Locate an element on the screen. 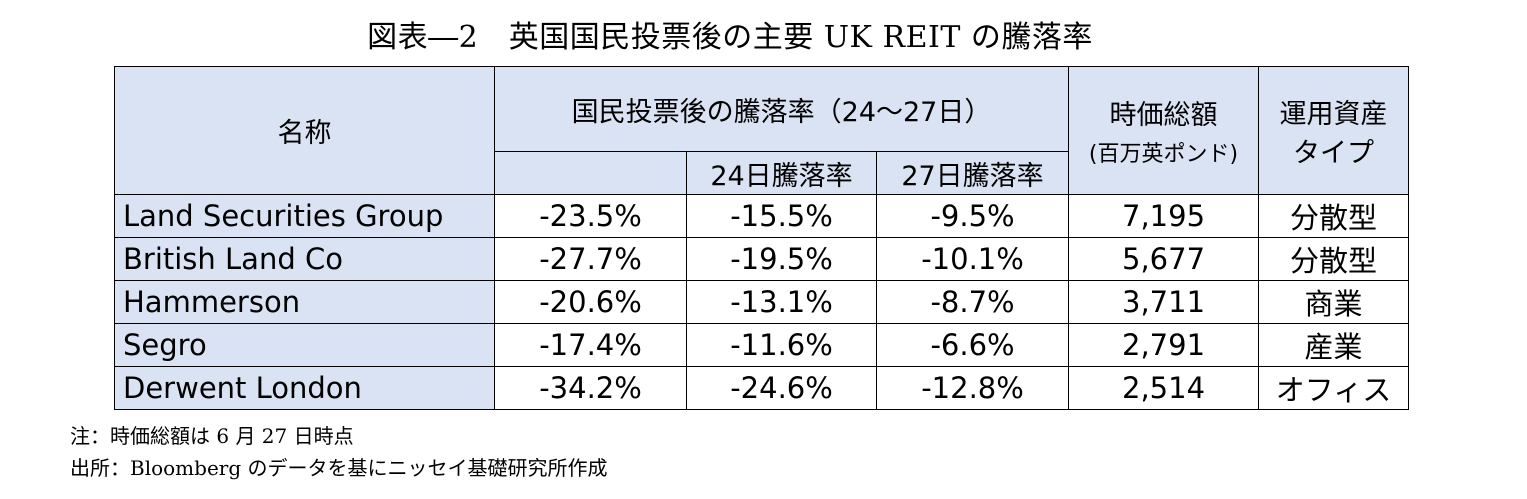 Image resolution: width=1527 pixels, height=499 pixels. row-market-cap: 3,711 is located at coordinates (1164, 302).